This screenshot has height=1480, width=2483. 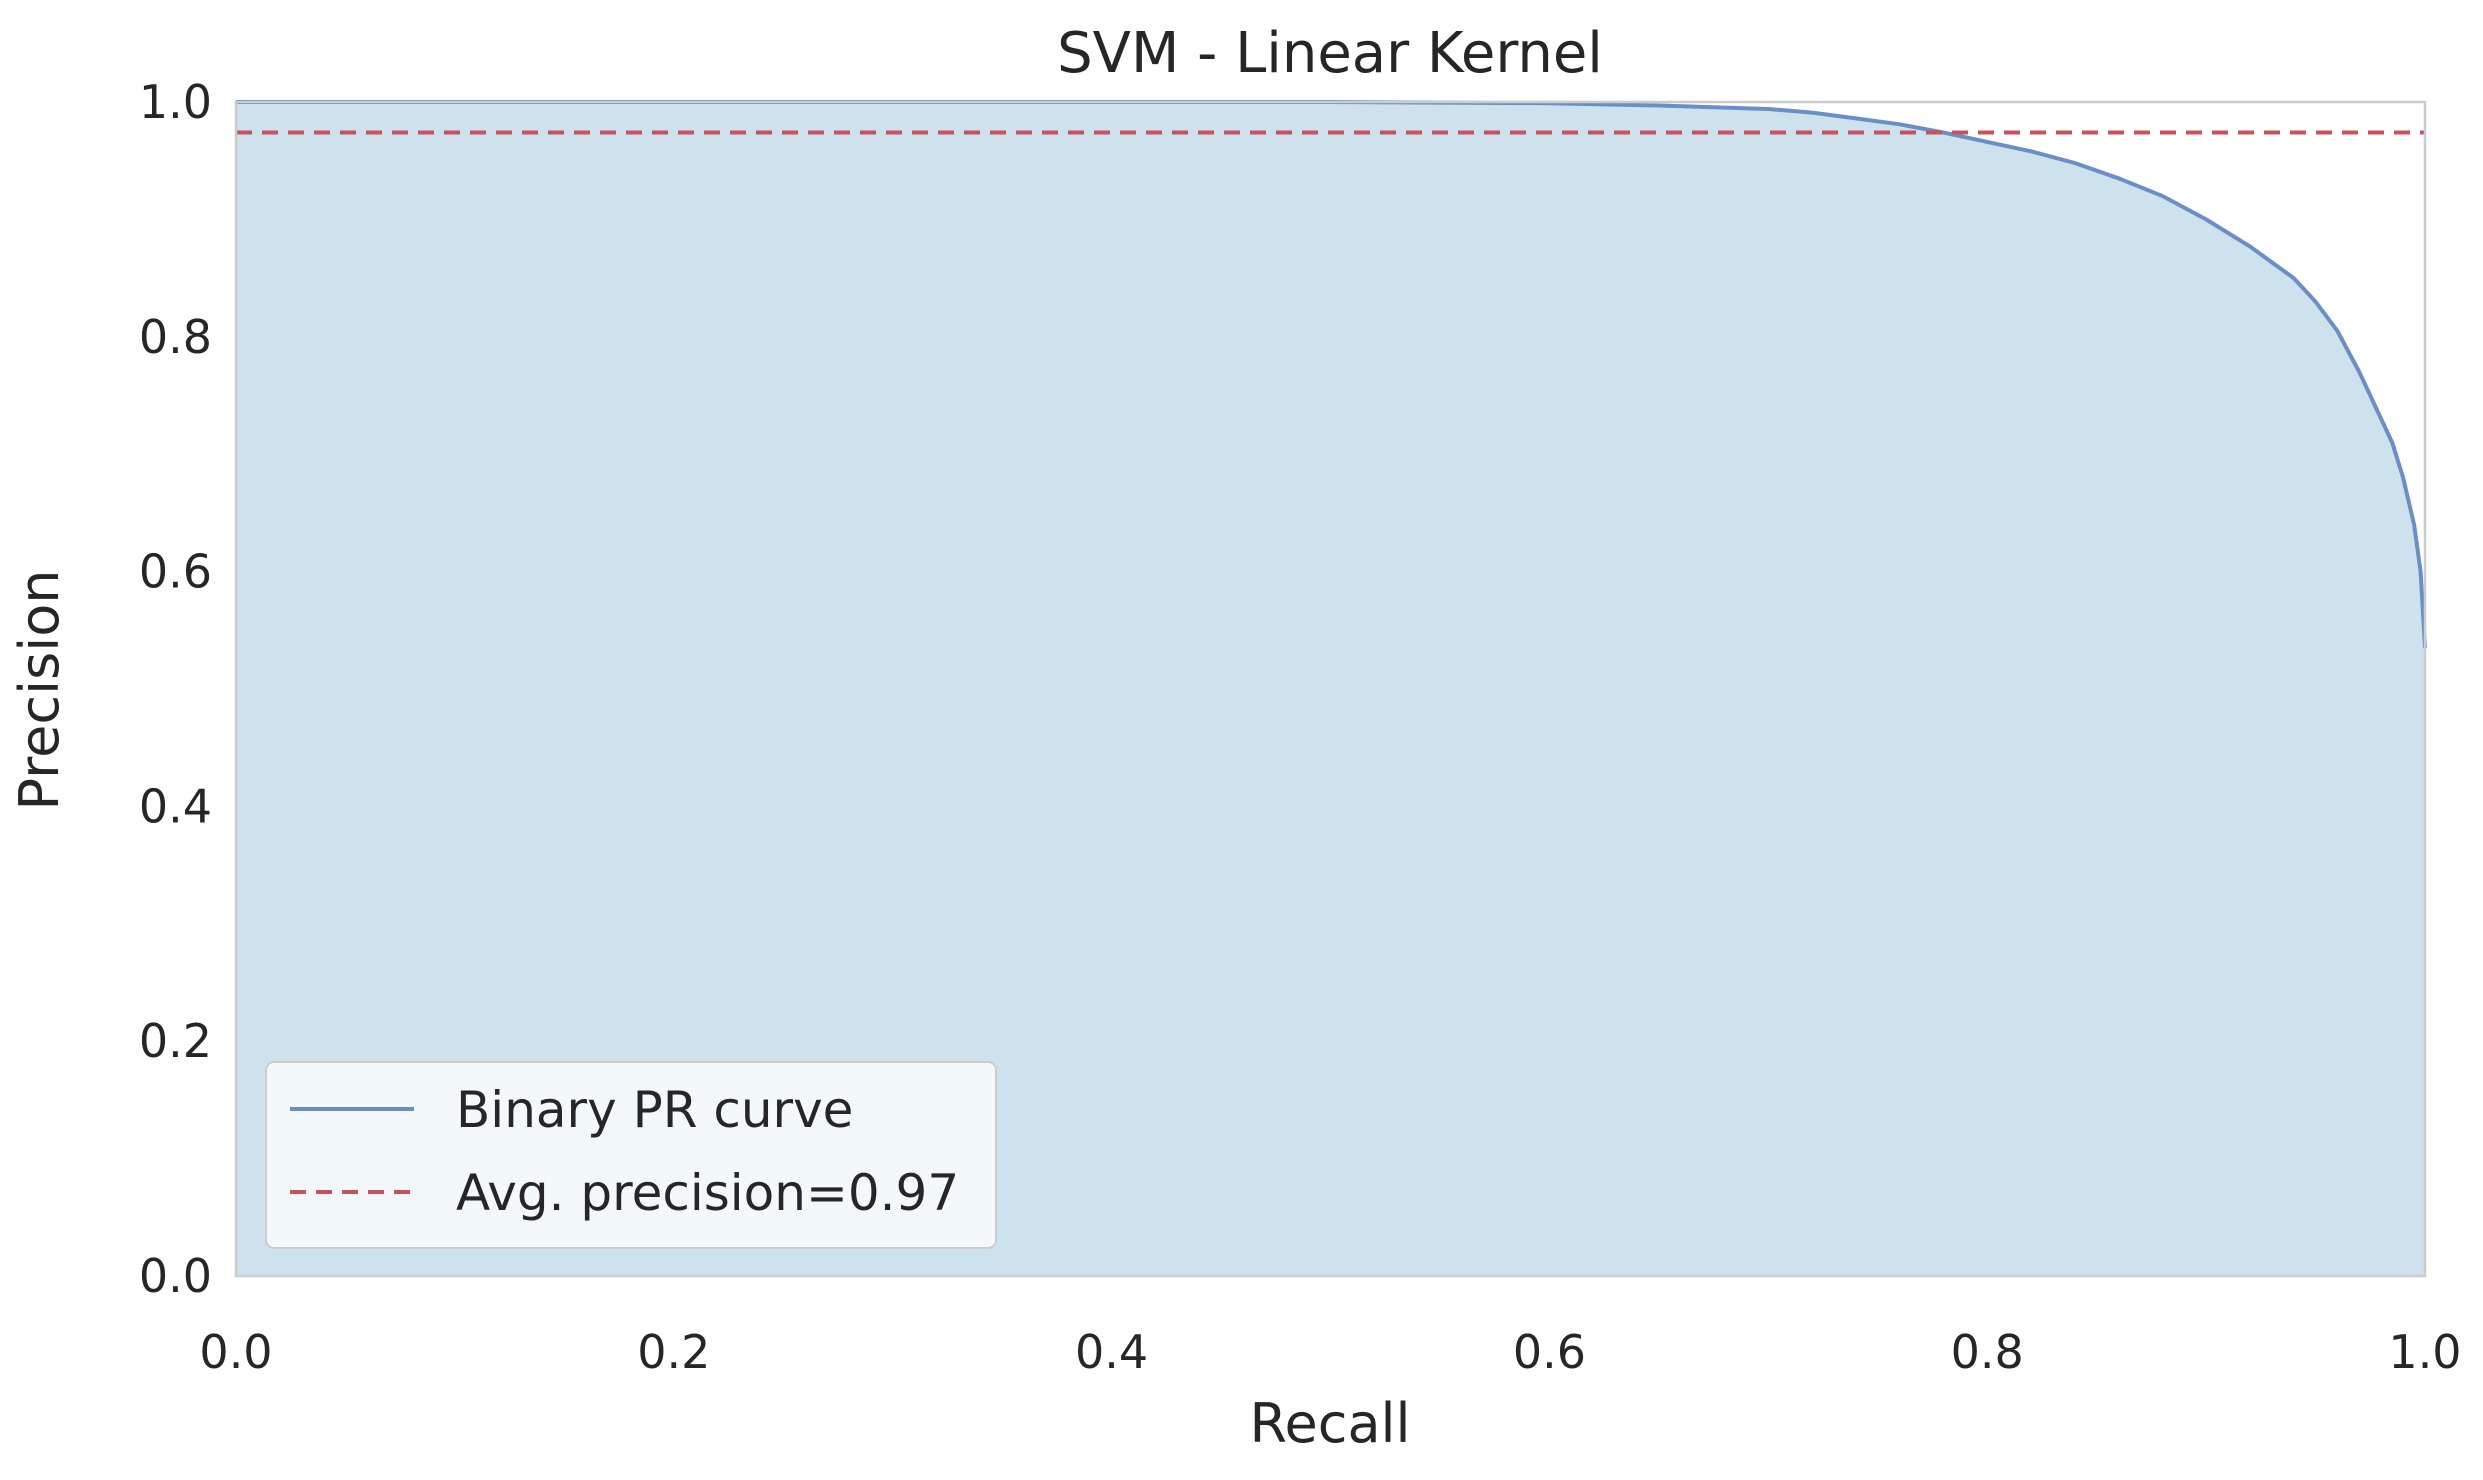 What do you see at coordinates (1329, 1423) in the screenshot?
I see `x-axis-label: Recall` at bounding box center [1329, 1423].